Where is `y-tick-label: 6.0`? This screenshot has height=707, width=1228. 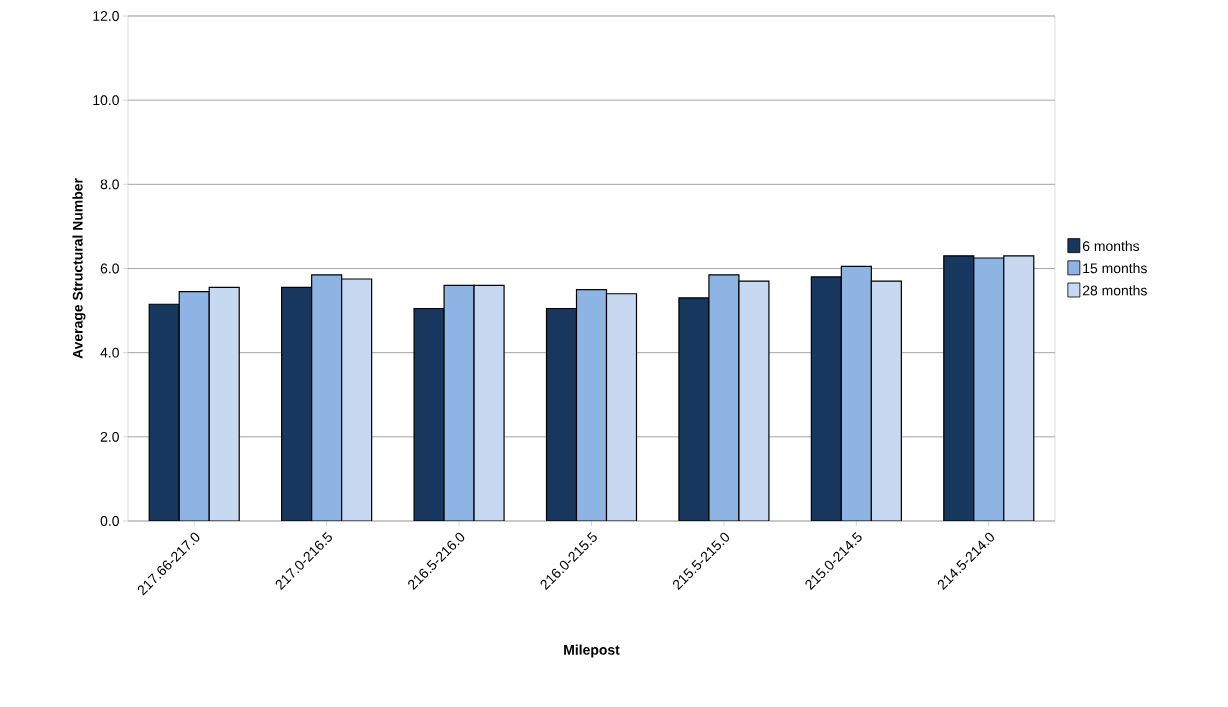 y-tick-label: 6.0 is located at coordinates (109, 268).